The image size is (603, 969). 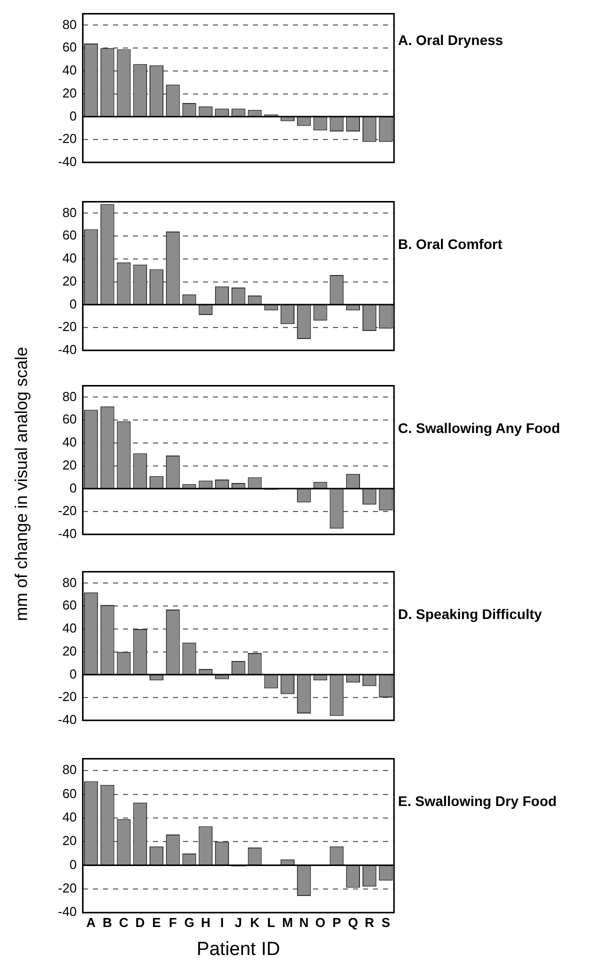 I want to click on x-tick-label: N, so click(x=304, y=922).